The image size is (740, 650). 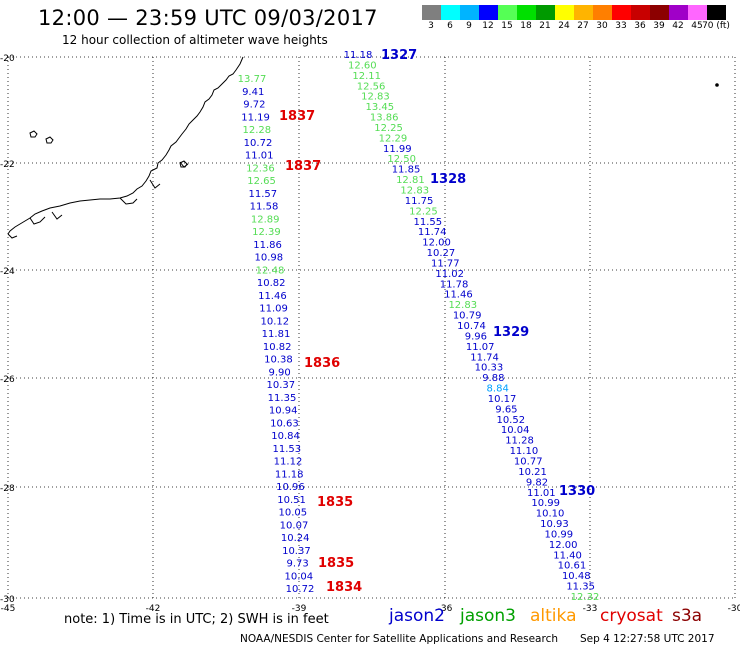 What do you see at coordinates (256, 130) in the screenshot?
I see `swh-value: 12.28` at bounding box center [256, 130].